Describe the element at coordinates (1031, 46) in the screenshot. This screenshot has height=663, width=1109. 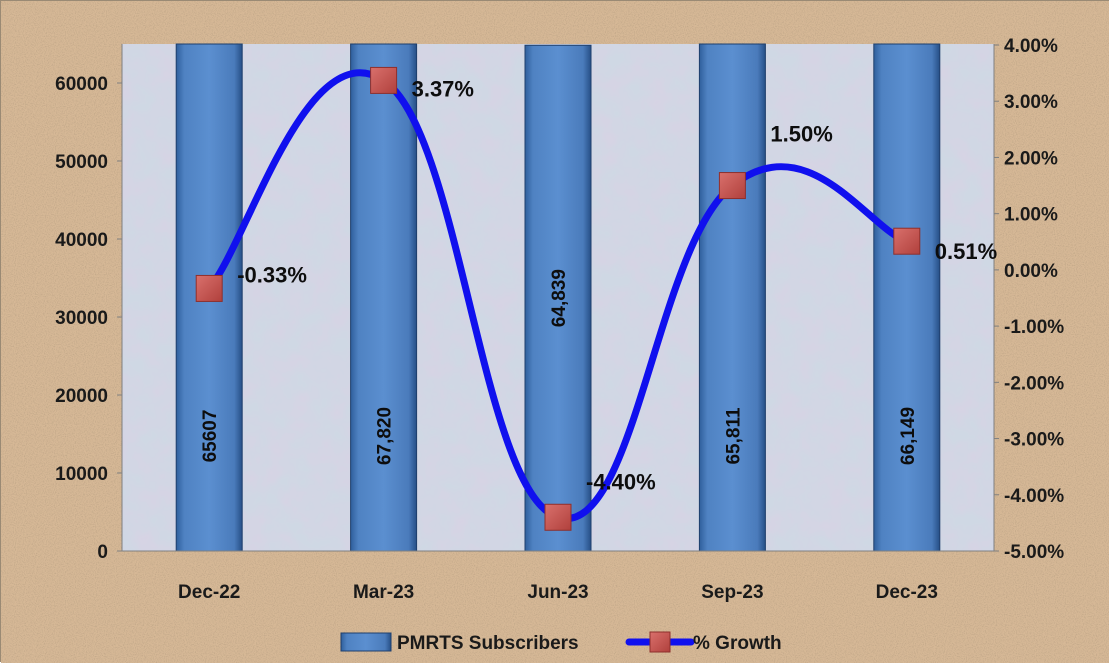
I see `right-axis-tick-label: 4.00%` at that location.